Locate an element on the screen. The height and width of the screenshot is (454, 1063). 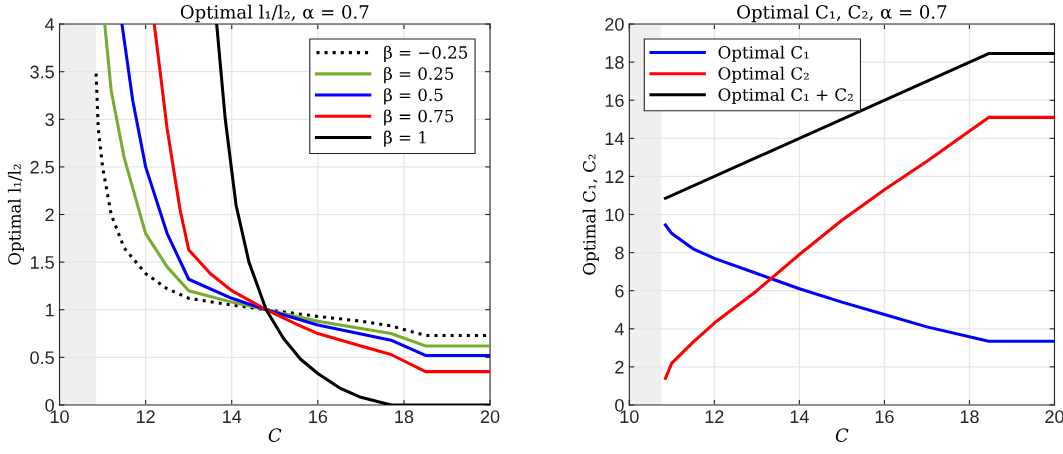
line-series is located at coordinates (859, 283).